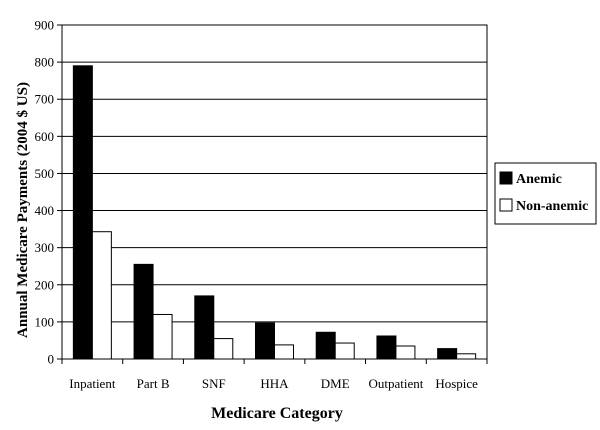  Describe the element at coordinates (23, 210) in the screenshot. I see `y-axis-title: Annual Medicare Payments (2004 $ US)` at that location.